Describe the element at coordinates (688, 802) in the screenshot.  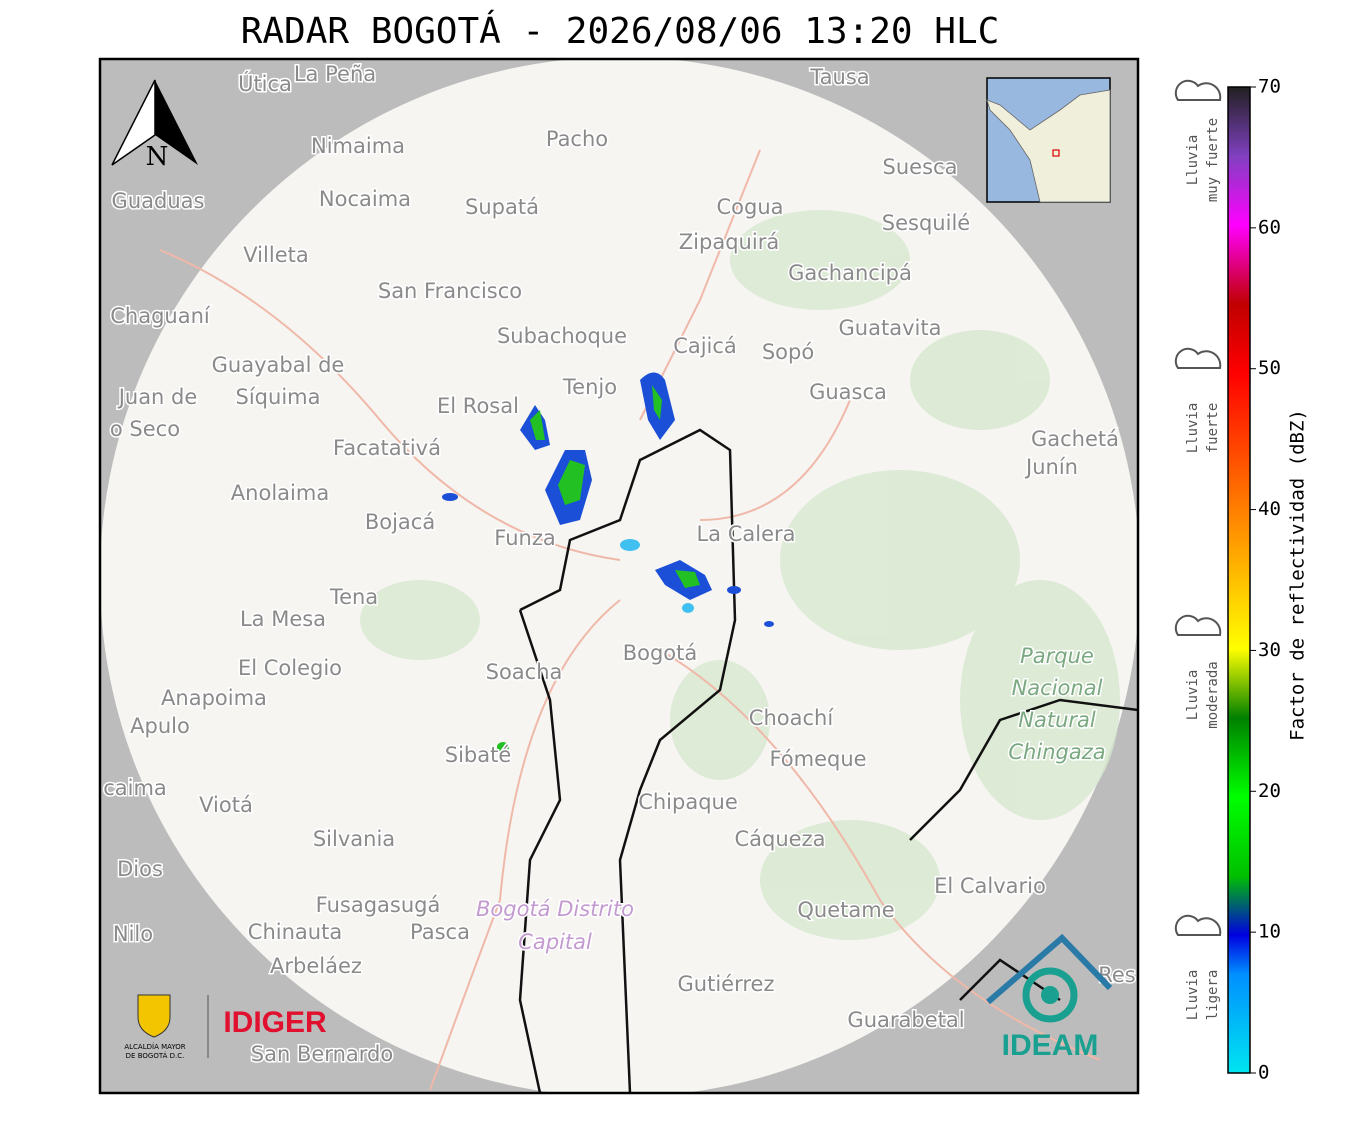
I see `place-label: Chipaque` at that location.